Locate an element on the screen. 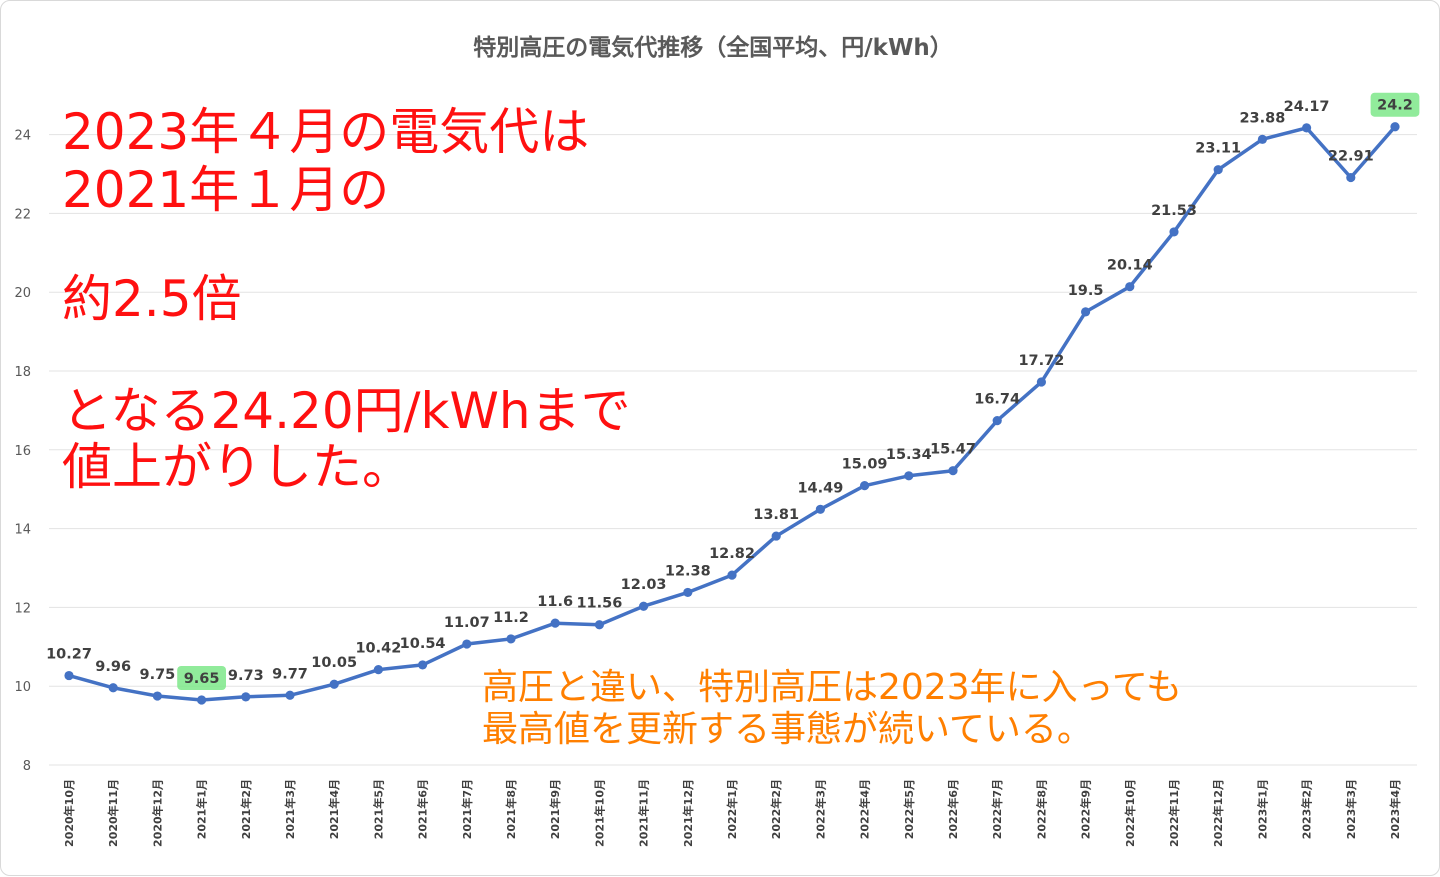 Image resolution: width=1440 pixels, height=877 pixels. annotation-red-line-2: 2021年１月の is located at coordinates (226, 190).